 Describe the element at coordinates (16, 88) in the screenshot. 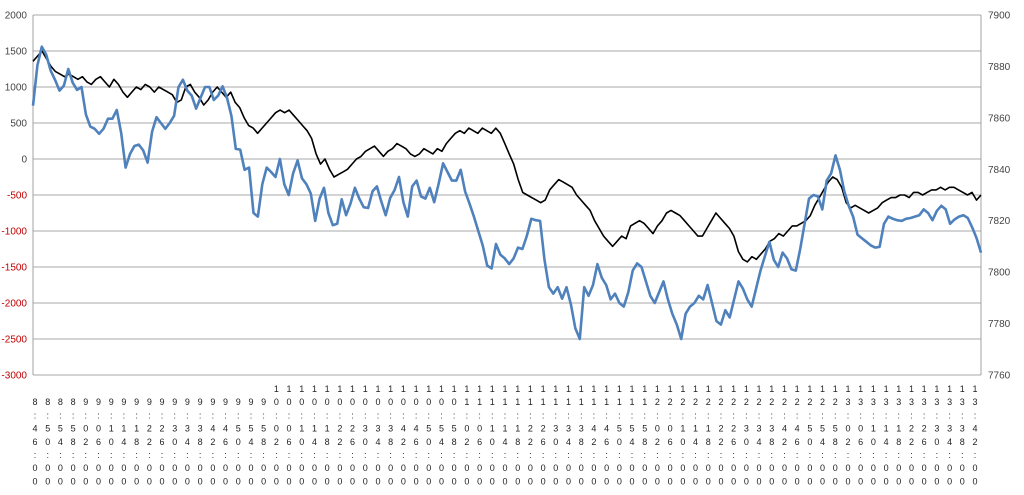

I see `left-tick-label: 1000` at that location.